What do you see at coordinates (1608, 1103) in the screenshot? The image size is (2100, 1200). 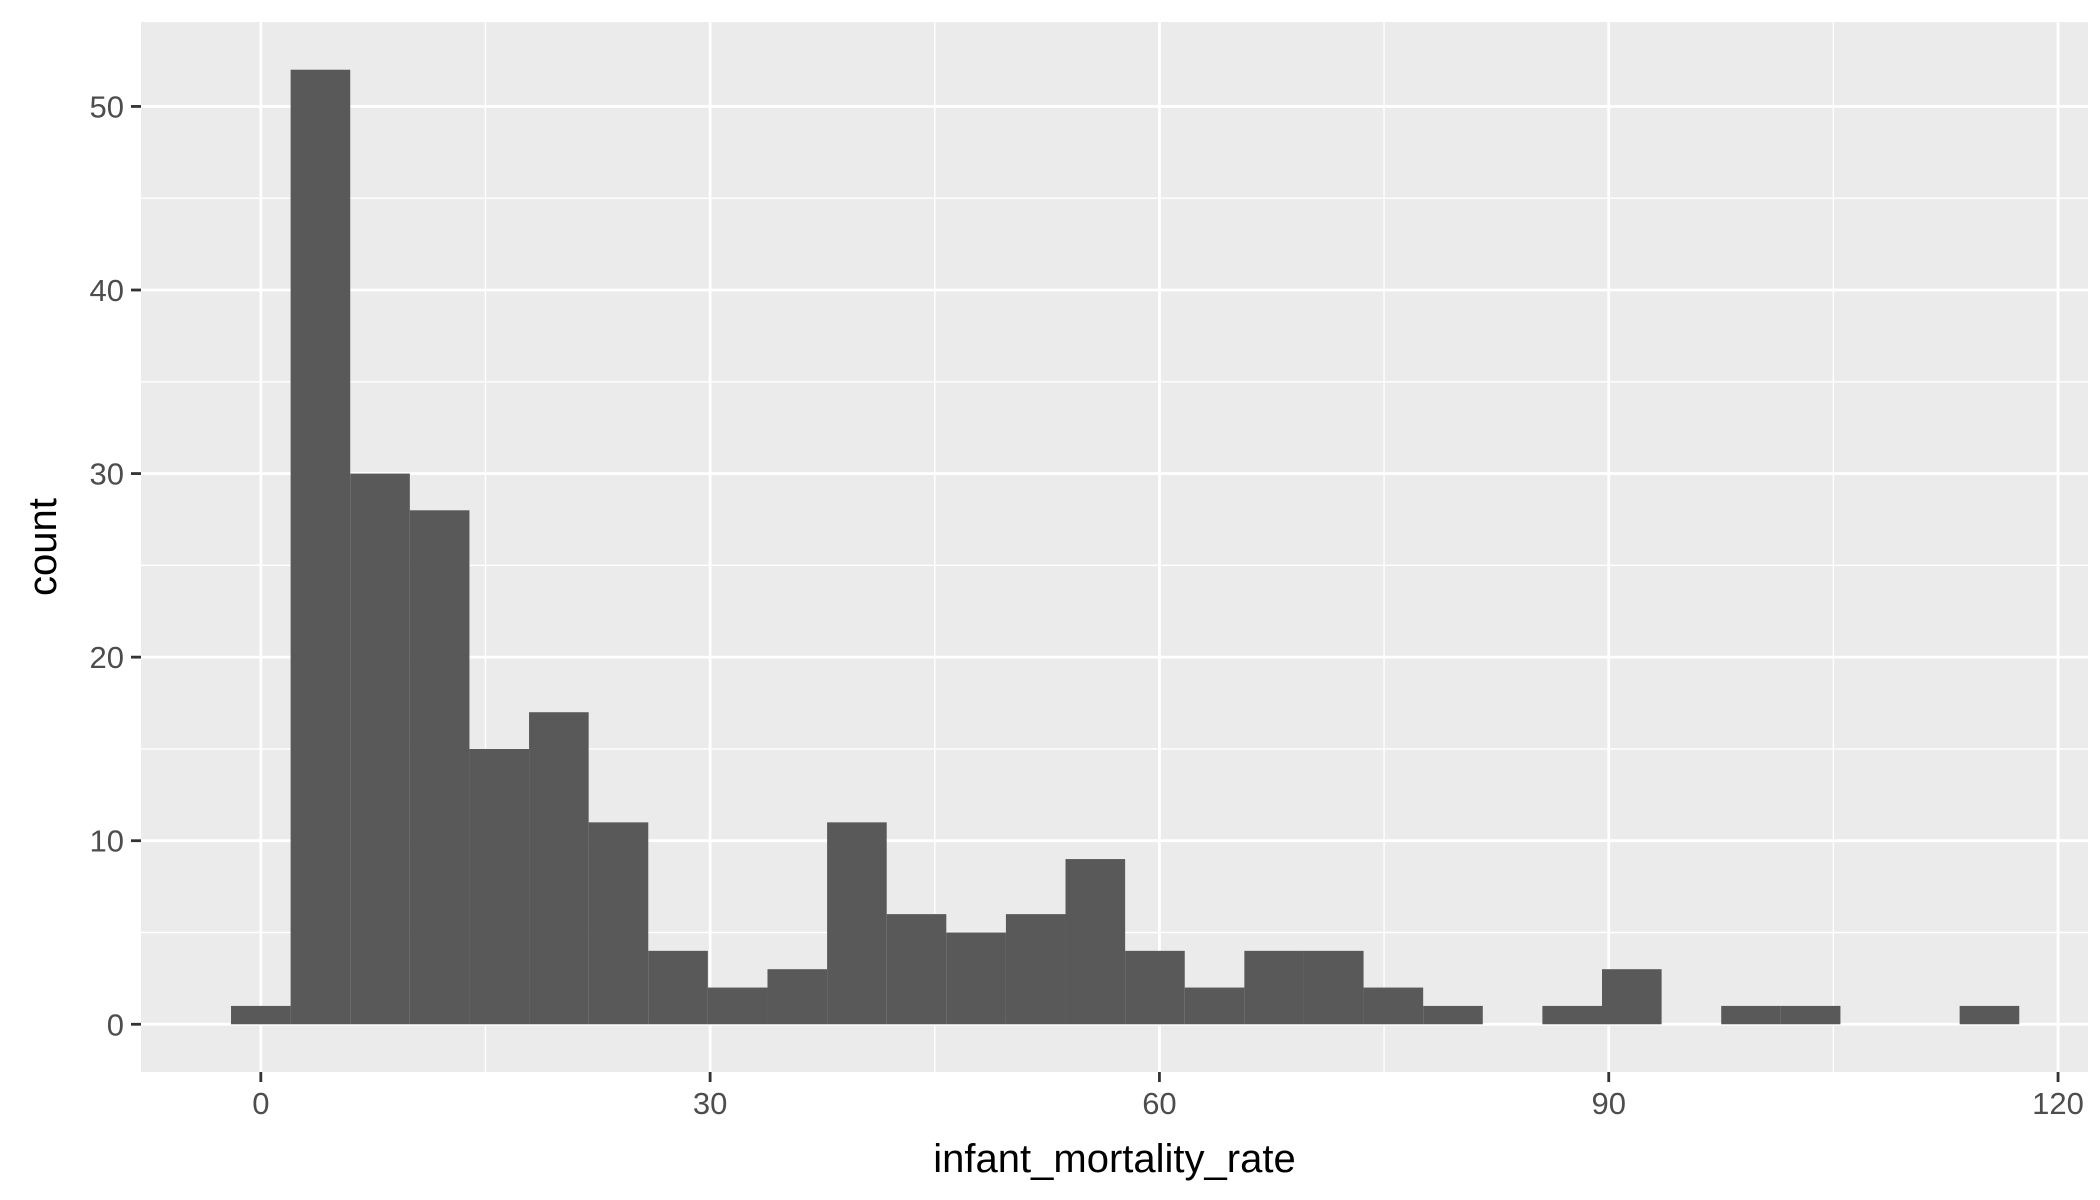 I see `x-tick-label: 90` at bounding box center [1608, 1103].